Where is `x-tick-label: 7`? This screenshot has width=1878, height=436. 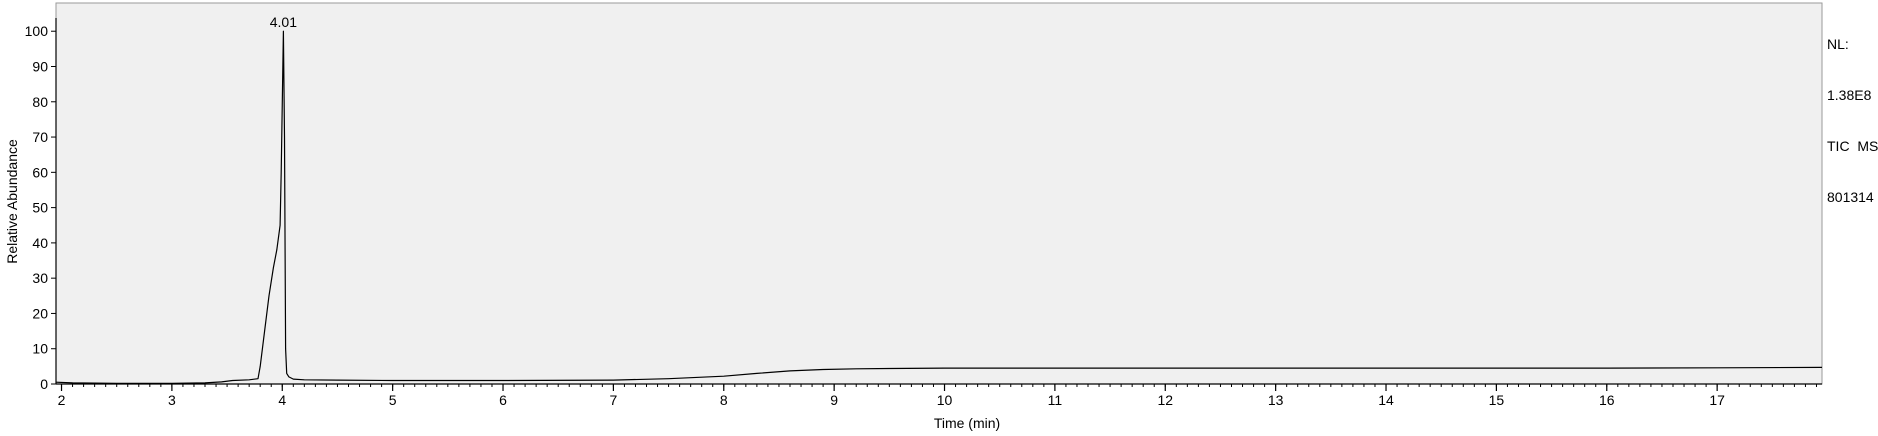
x-tick-label: 7 is located at coordinates (613, 400).